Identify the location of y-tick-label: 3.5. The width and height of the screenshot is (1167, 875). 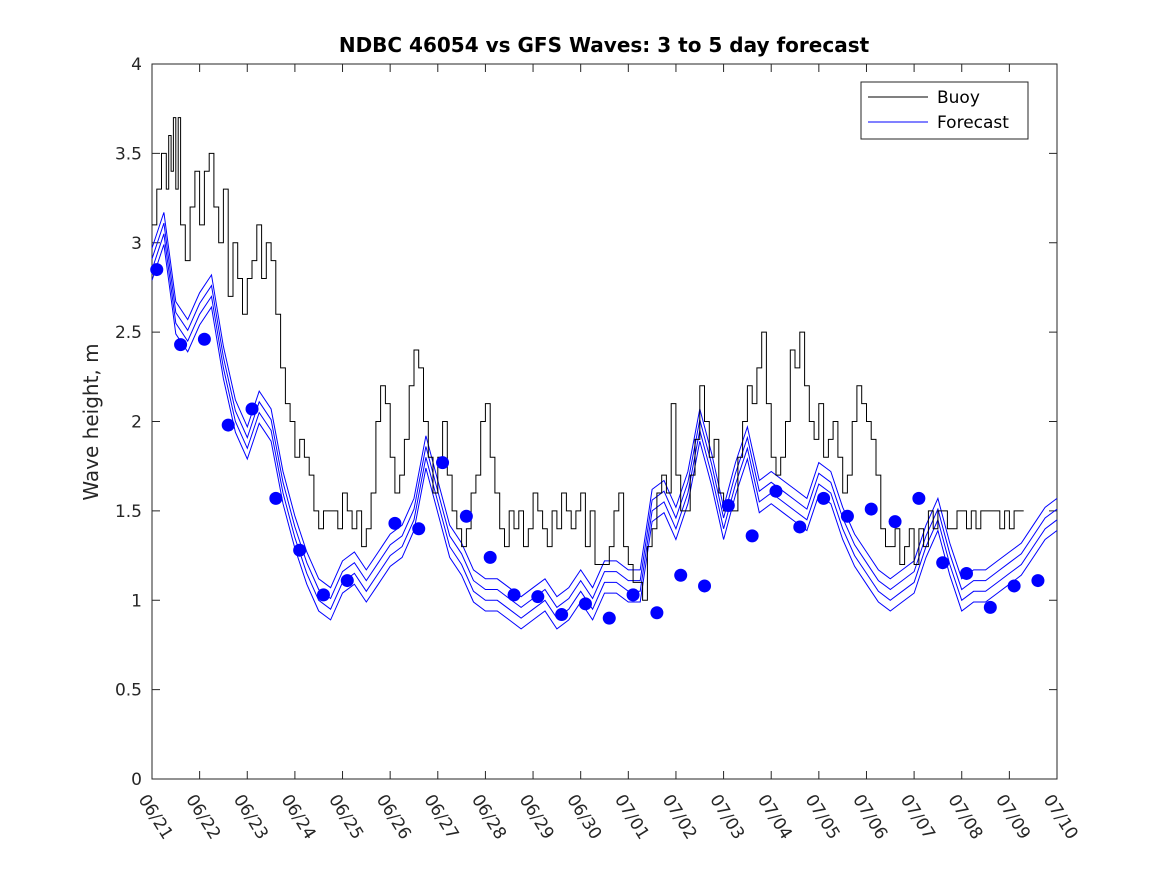
(128, 154).